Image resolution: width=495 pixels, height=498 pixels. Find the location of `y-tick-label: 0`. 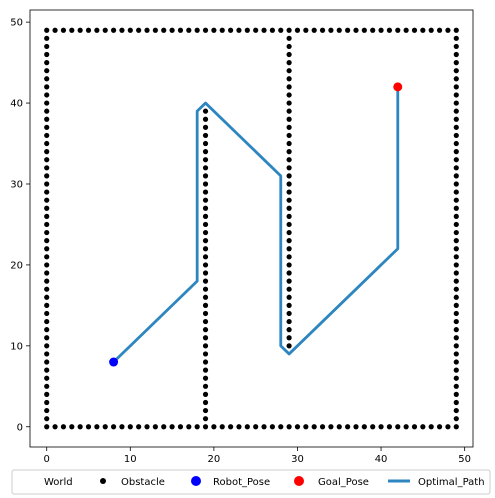

y-tick-label: 0 is located at coordinates (20, 427).